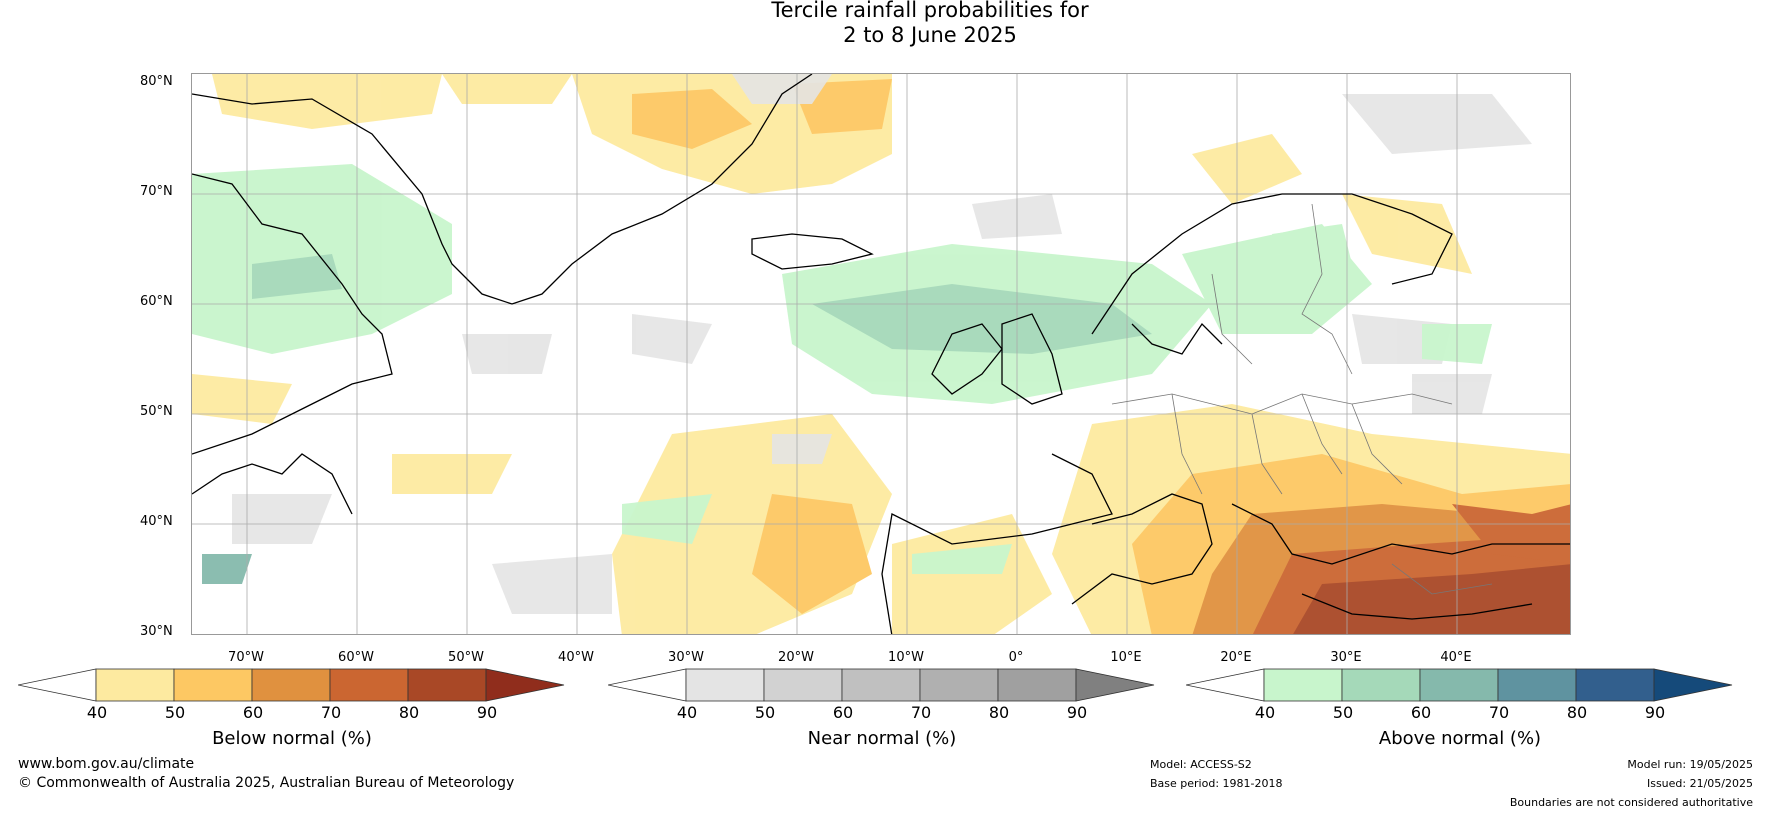 The width and height of the screenshot is (1770, 816). What do you see at coordinates (253, 712) in the screenshot?
I see `below-tick-60: 60` at bounding box center [253, 712].